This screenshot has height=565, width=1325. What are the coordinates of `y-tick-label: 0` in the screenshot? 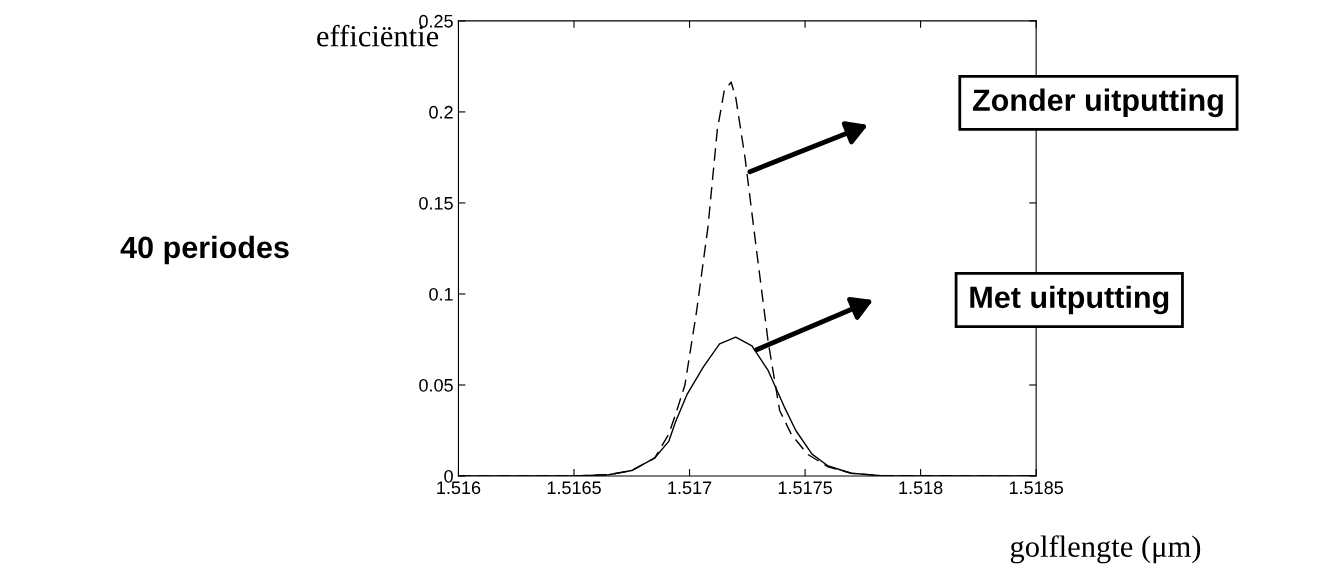 It's located at (448, 476).